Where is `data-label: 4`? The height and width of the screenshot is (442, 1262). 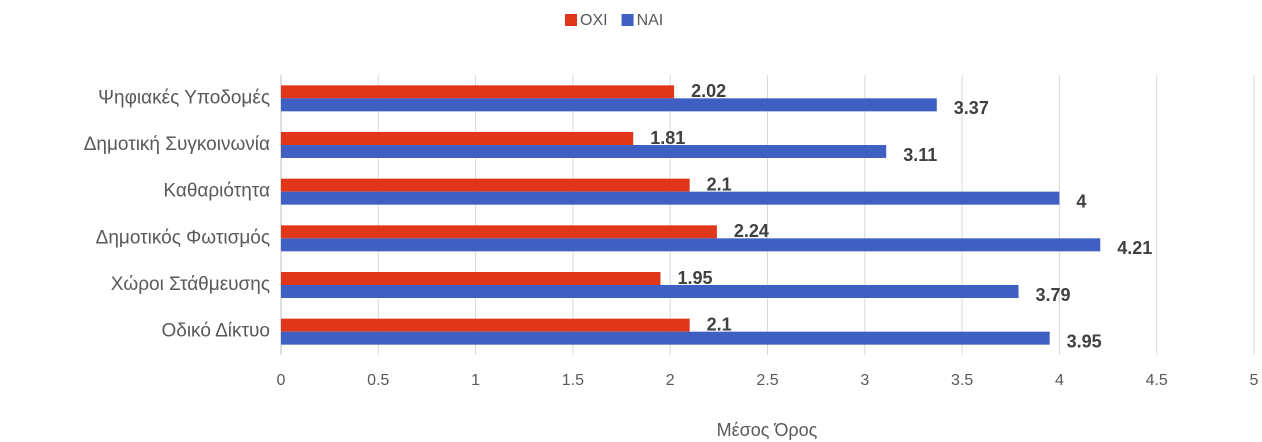
data-label: 4 is located at coordinates (1081, 201).